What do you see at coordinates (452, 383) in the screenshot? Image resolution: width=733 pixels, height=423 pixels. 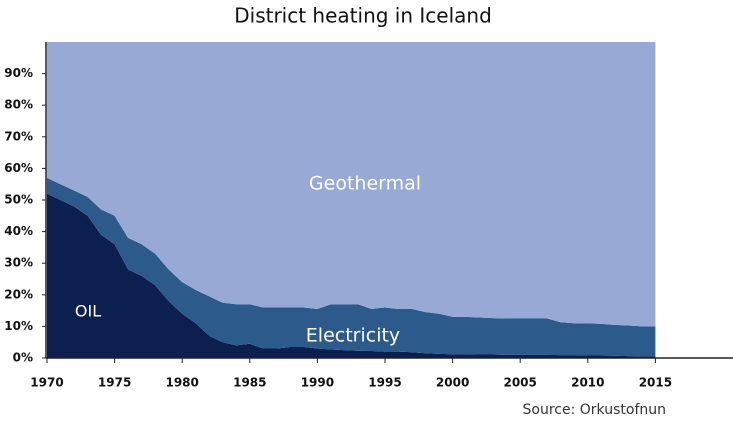 I see `x-tick-label: 2000` at bounding box center [452, 383].